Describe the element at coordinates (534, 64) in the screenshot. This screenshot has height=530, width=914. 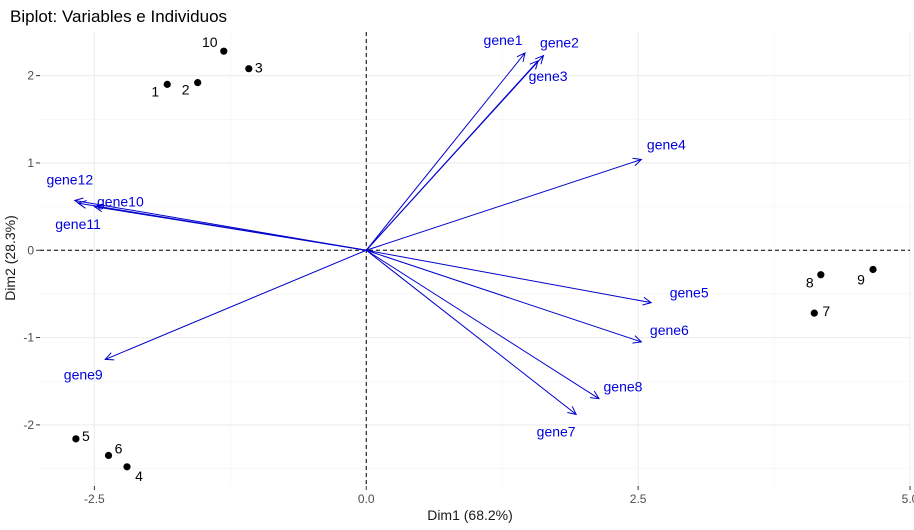
I see `arrowhead-gene3` at that location.